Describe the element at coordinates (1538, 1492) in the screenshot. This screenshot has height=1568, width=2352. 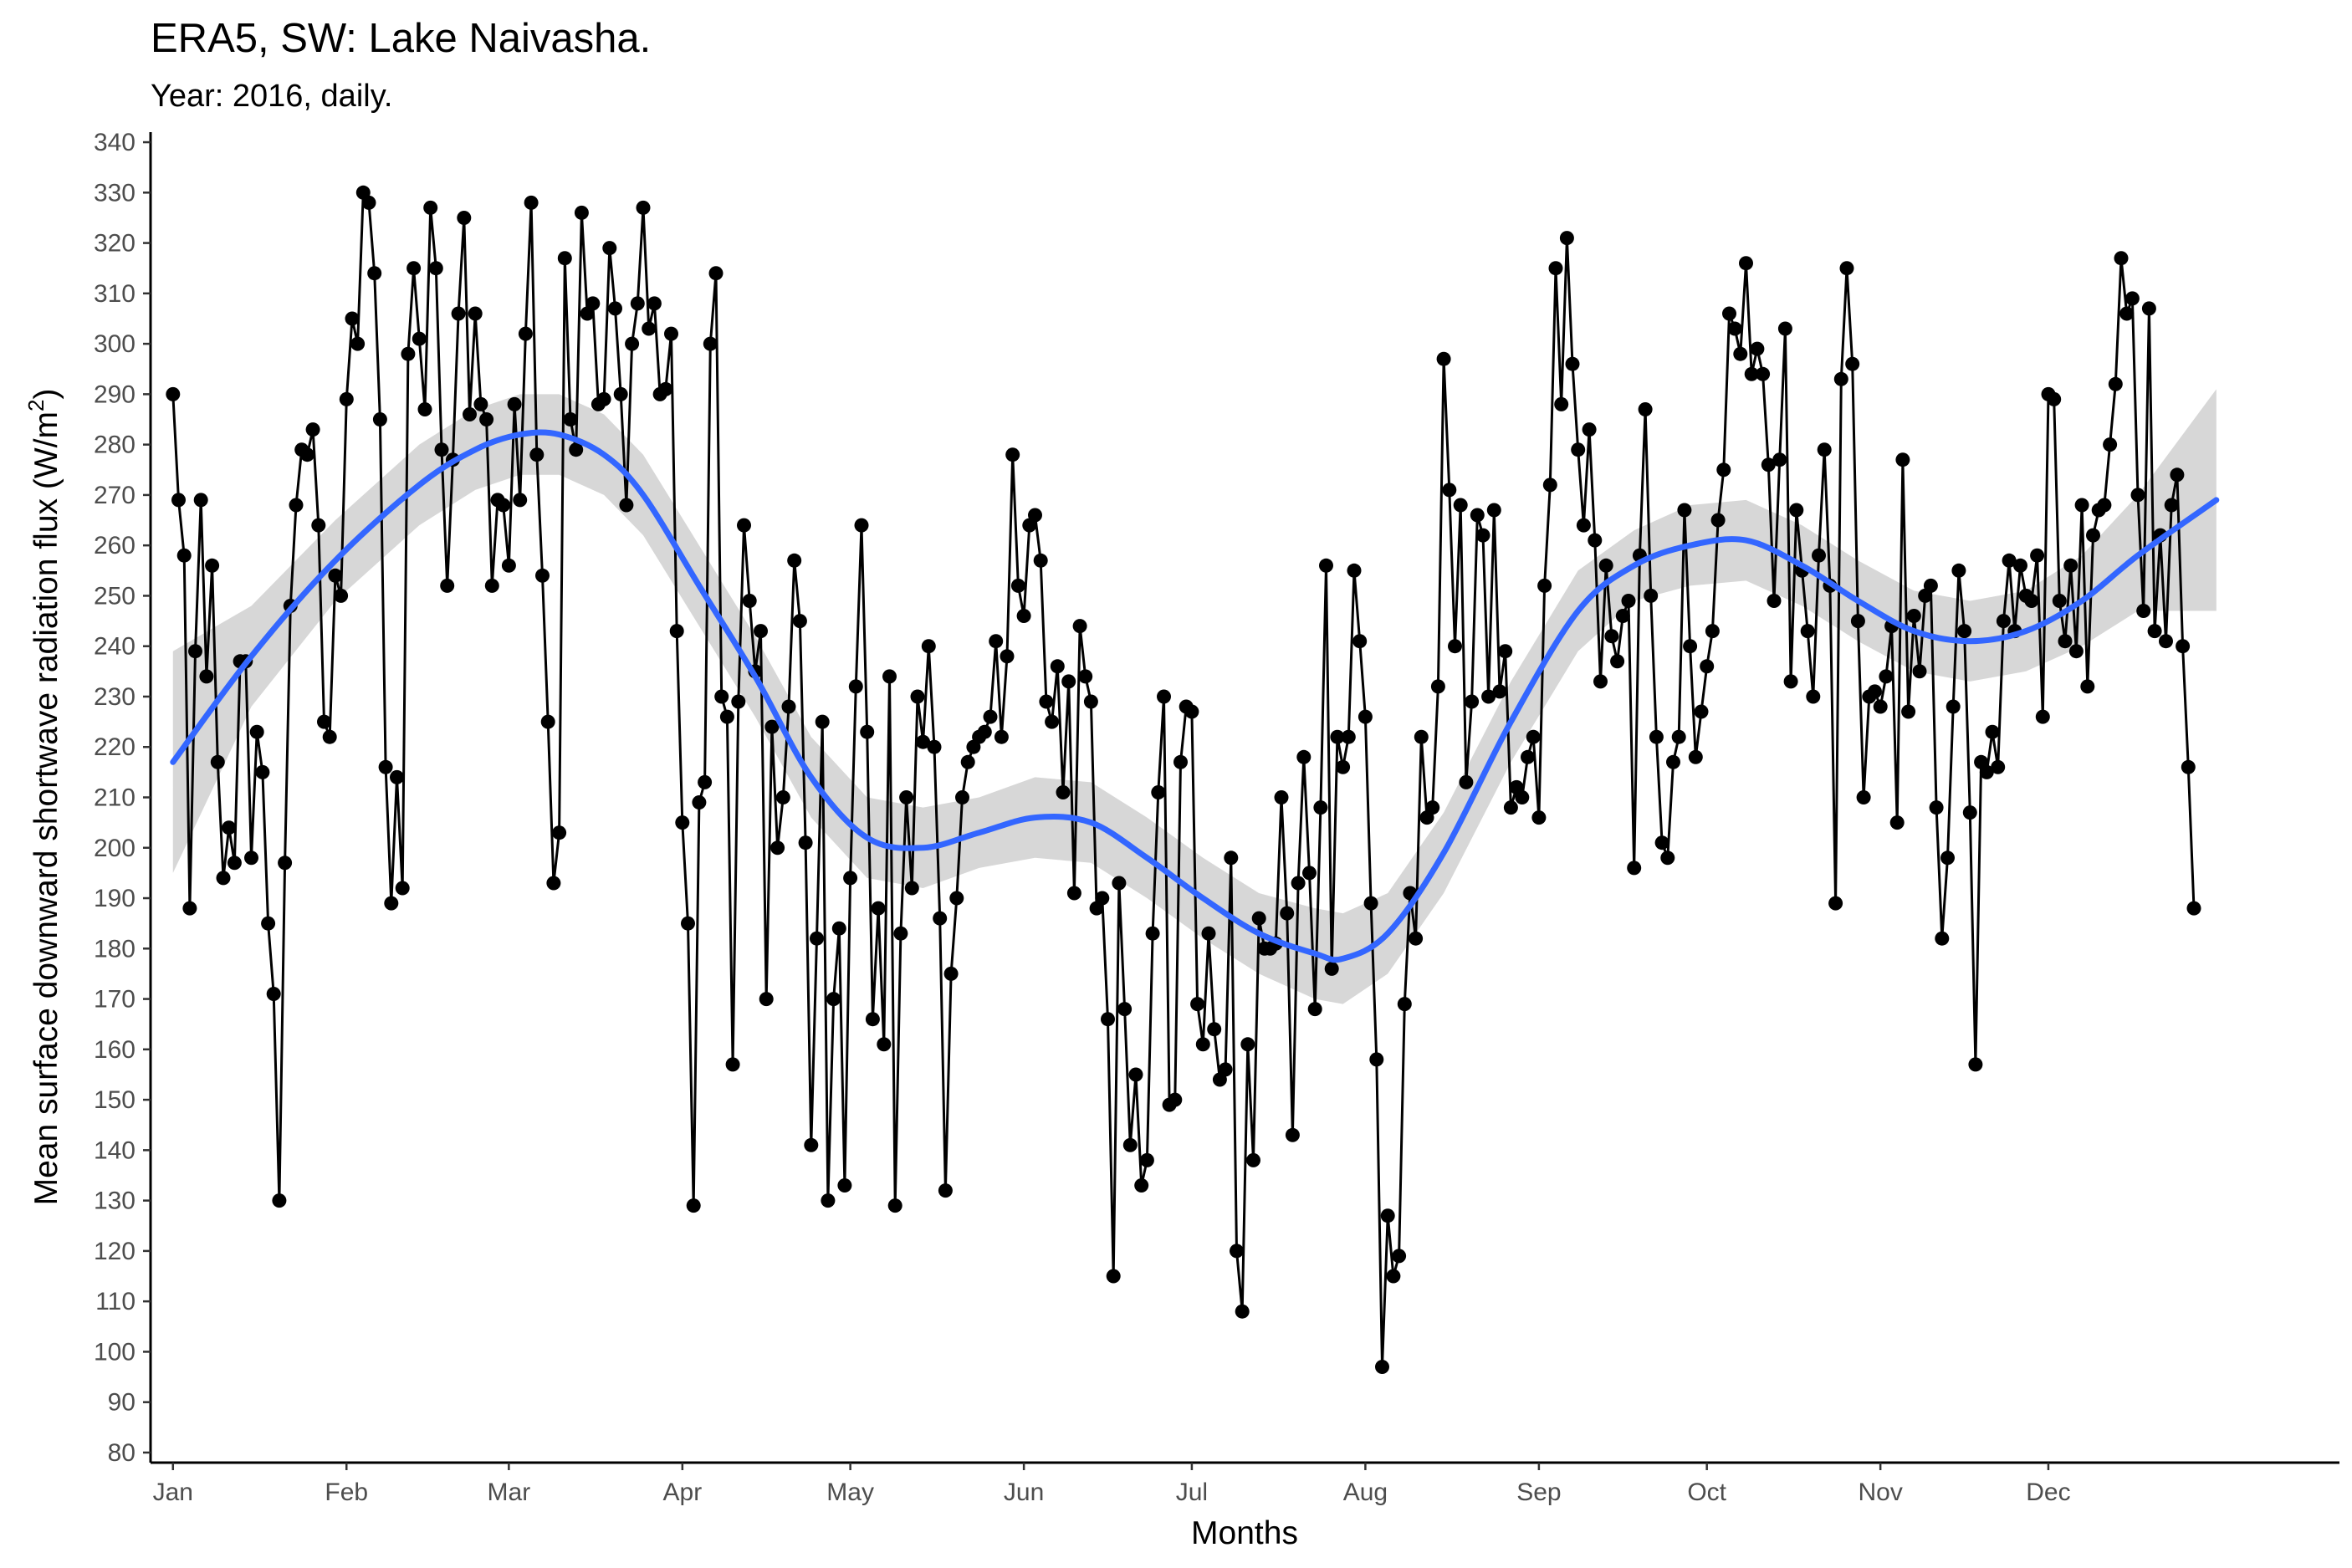
I see `x-tick-label: Sep` at that location.